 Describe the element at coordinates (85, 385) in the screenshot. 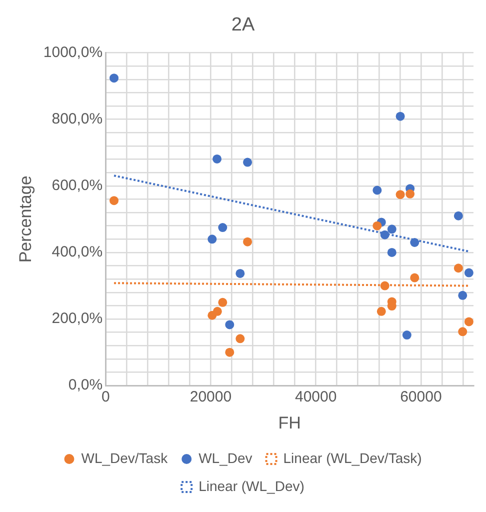

I see `y-tick-label: 0,0%` at that location.